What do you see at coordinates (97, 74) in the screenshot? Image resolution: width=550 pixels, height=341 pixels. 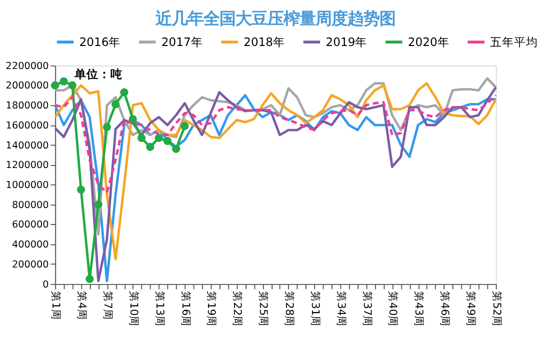 I see `annotation: 单位：吨` at bounding box center [97, 74].